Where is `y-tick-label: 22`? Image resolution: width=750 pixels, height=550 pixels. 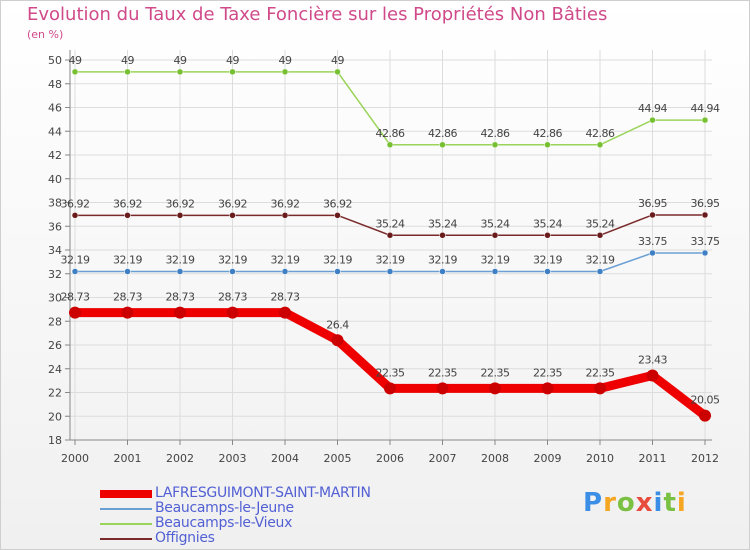 y-tick-label: 22 is located at coordinates (55, 393).